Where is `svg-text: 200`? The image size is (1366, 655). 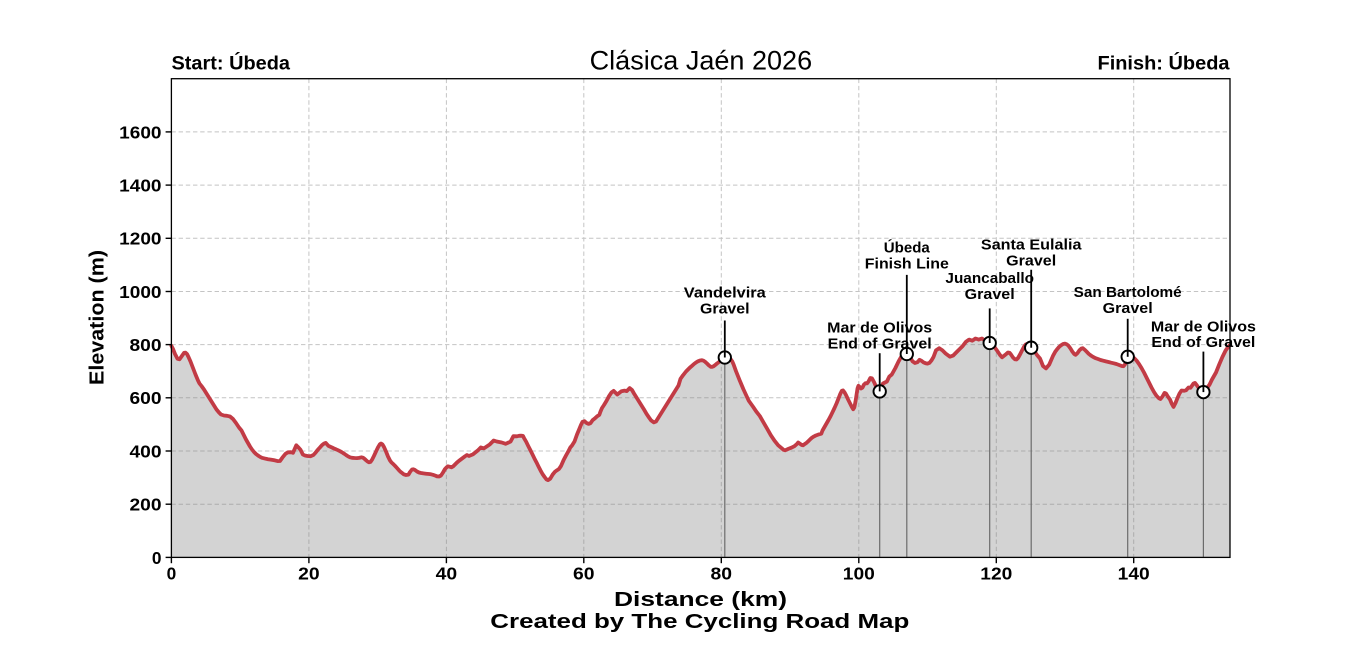
svg-text: 200 is located at coordinates (146, 505).